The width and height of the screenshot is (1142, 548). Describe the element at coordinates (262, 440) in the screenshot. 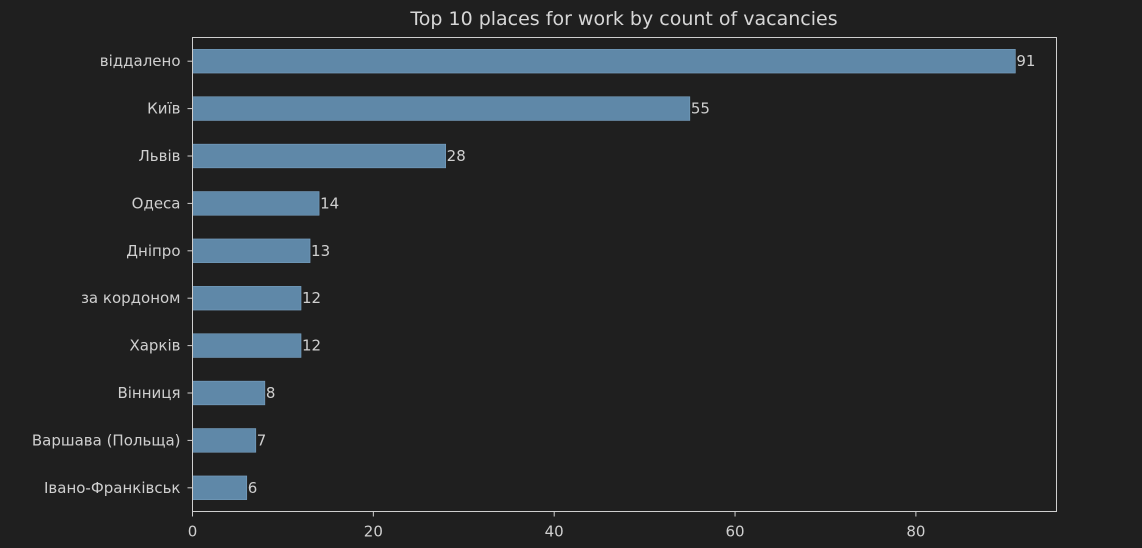

I see `value-label-8: 7` at that location.